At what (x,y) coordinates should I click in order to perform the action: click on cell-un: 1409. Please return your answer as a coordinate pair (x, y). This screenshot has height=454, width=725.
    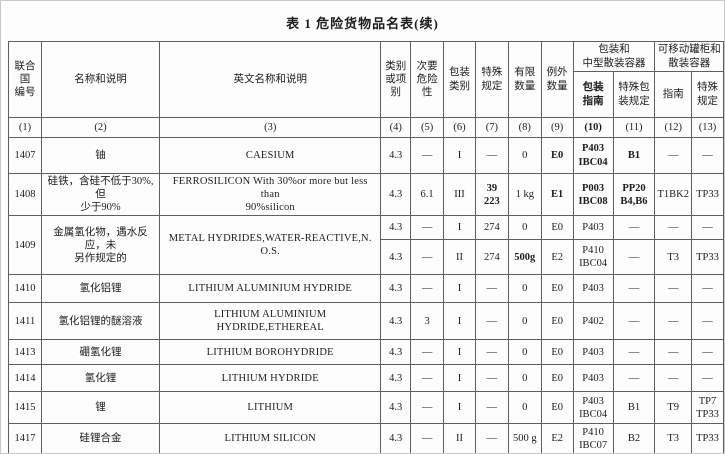
    Looking at the image, I should click on (25, 245).